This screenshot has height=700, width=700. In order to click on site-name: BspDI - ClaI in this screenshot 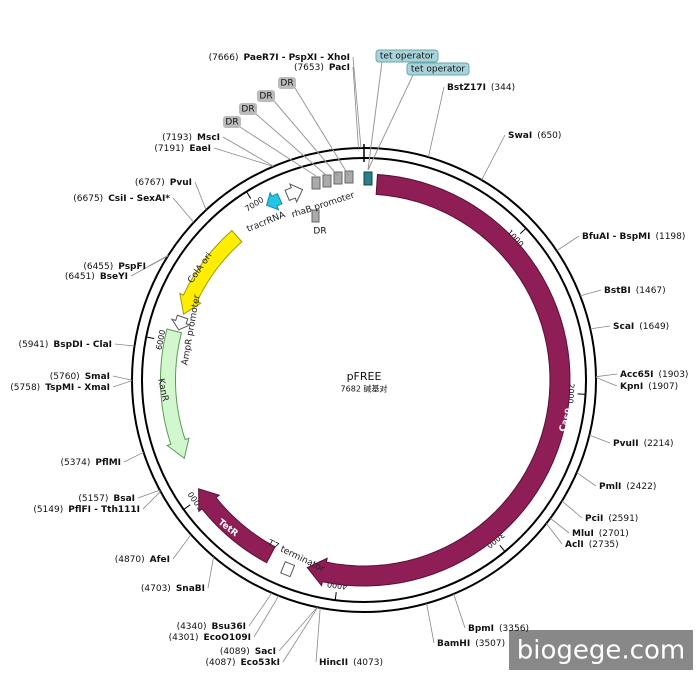, I will do `click(82, 345)`.